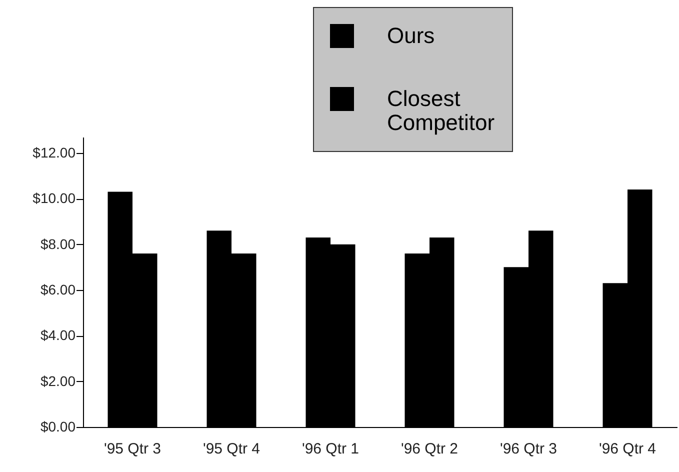 Image resolution: width=679 pixels, height=472 pixels. What do you see at coordinates (627, 449) in the screenshot?
I see `x-tick-label: '96 Qtr 4` at bounding box center [627, 449].